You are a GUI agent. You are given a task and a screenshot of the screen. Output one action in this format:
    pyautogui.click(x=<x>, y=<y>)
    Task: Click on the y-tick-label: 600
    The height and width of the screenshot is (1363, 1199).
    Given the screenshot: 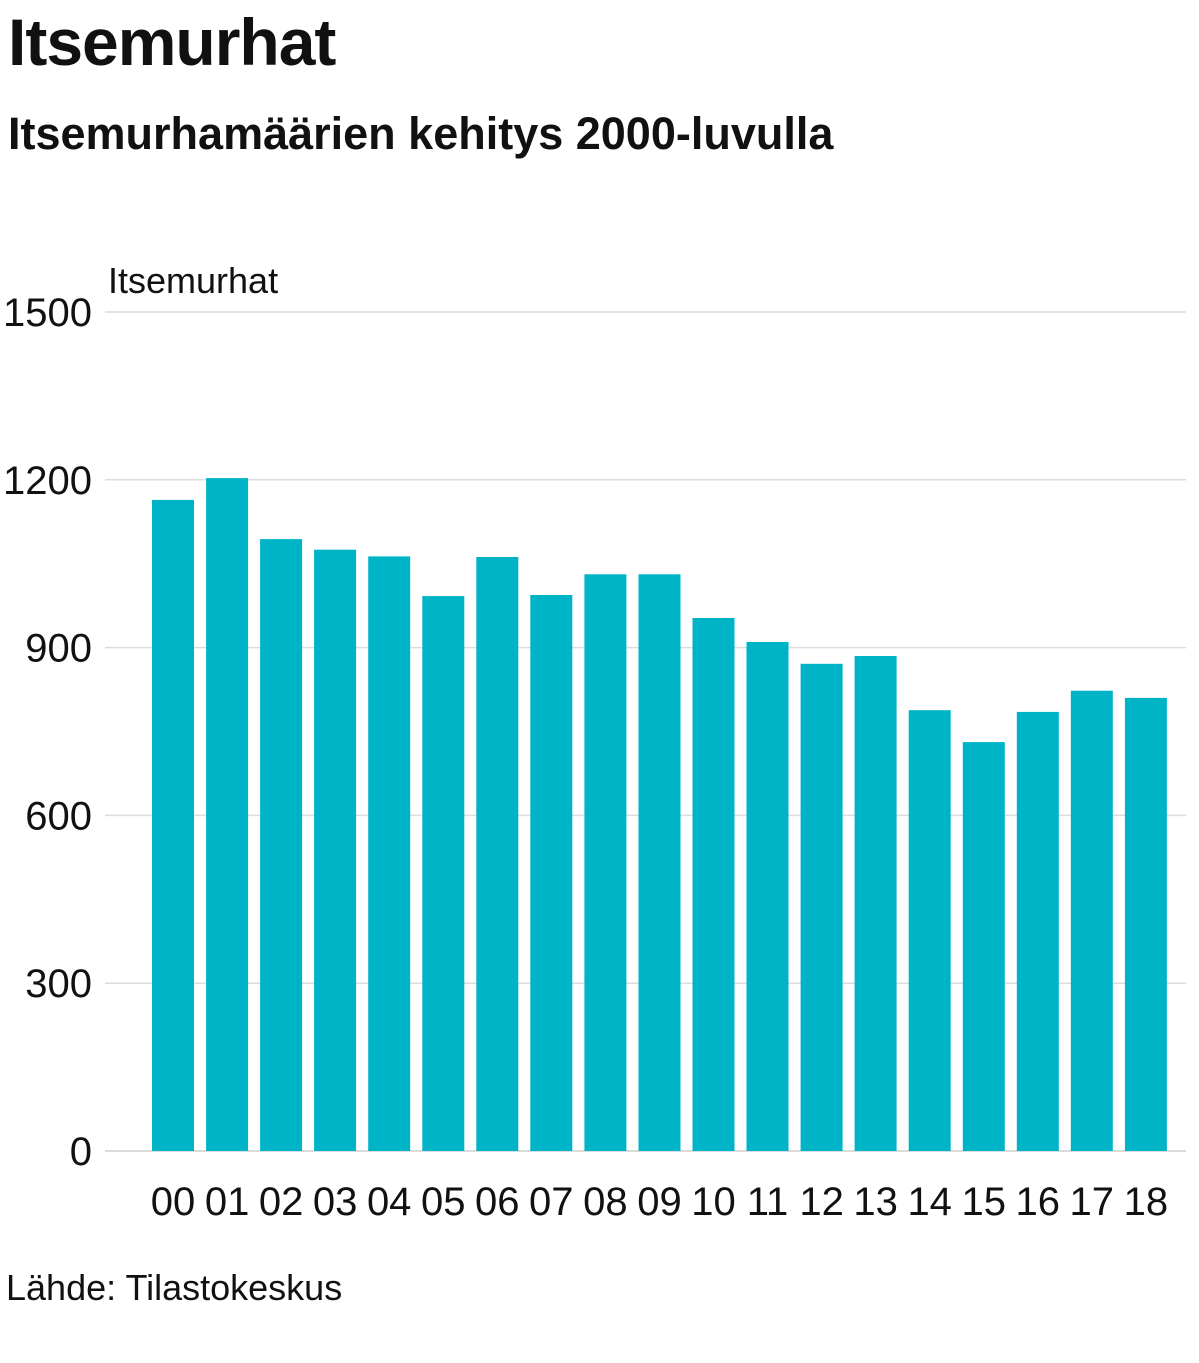 What is the action you would take?
    pyautogui.click(x=58, y=816)
    